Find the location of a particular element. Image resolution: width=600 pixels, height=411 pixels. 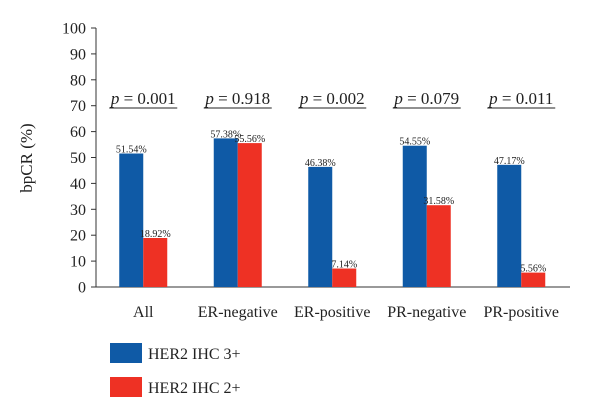

legend-label: HER2 IHC 3+ is located at coordinates (194, 354).